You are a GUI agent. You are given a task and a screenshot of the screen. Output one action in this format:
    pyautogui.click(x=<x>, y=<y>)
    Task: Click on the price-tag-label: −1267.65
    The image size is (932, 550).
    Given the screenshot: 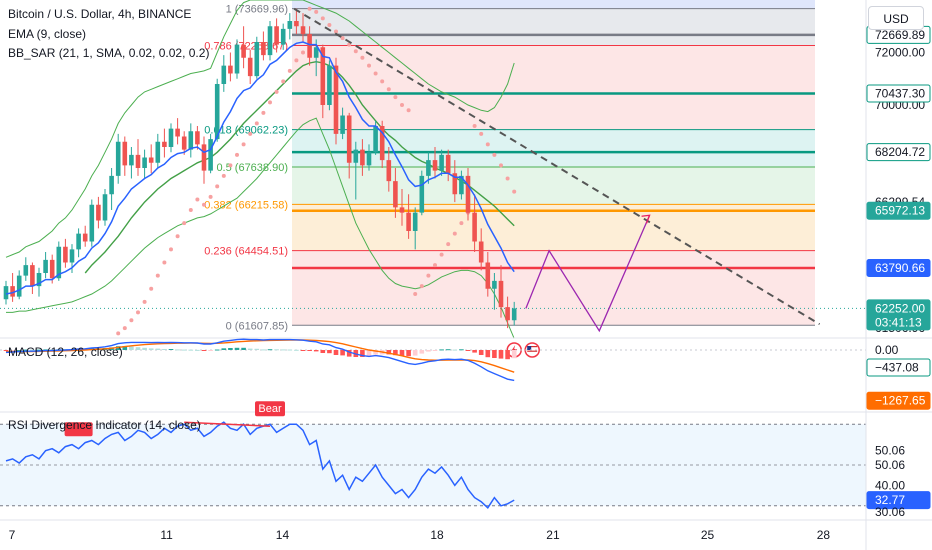 What is the action you would take?
    pyautogui.click(x=900, y=401)
    